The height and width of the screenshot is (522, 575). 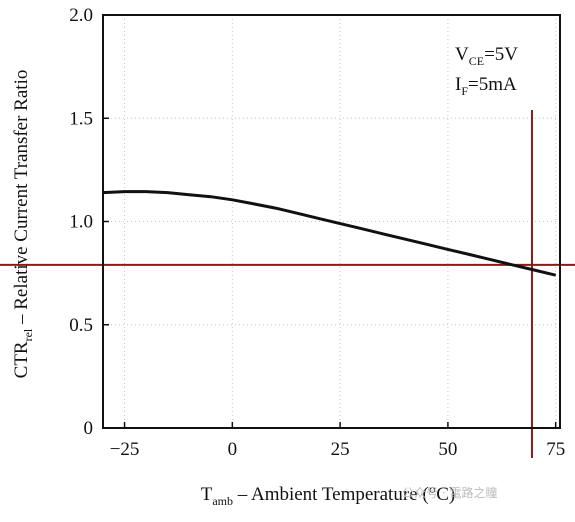 I want to click on x-tick-label: 25, so click(x=340, y=449).